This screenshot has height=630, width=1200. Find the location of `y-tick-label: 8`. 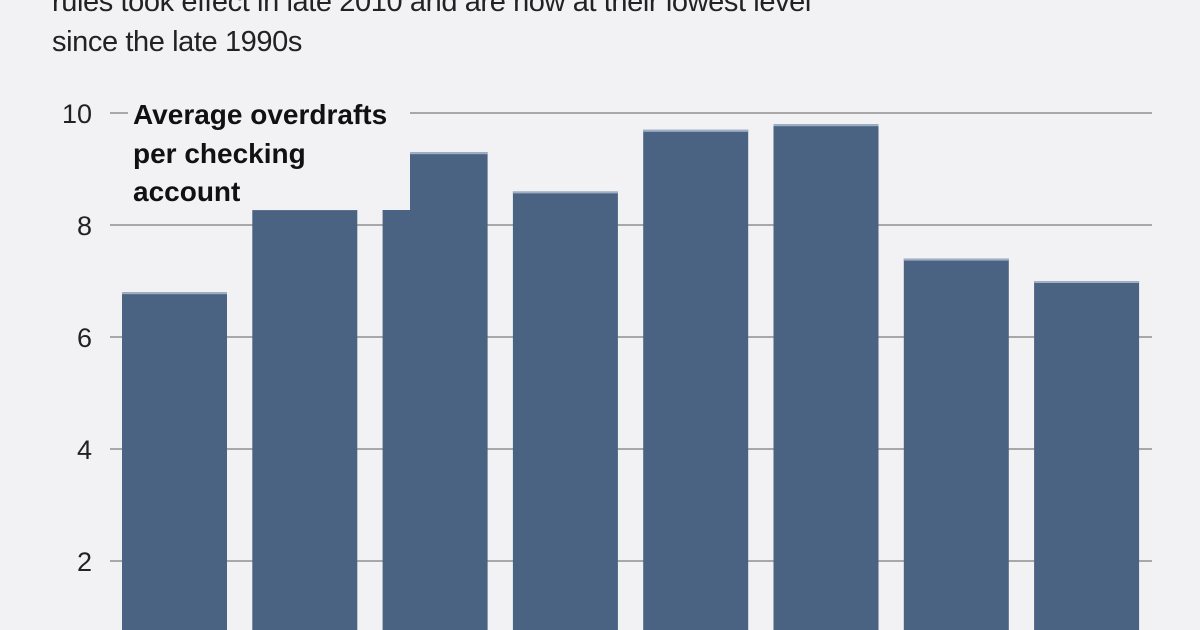

y-tick-label: 8 is located at coordinates (84, 226).